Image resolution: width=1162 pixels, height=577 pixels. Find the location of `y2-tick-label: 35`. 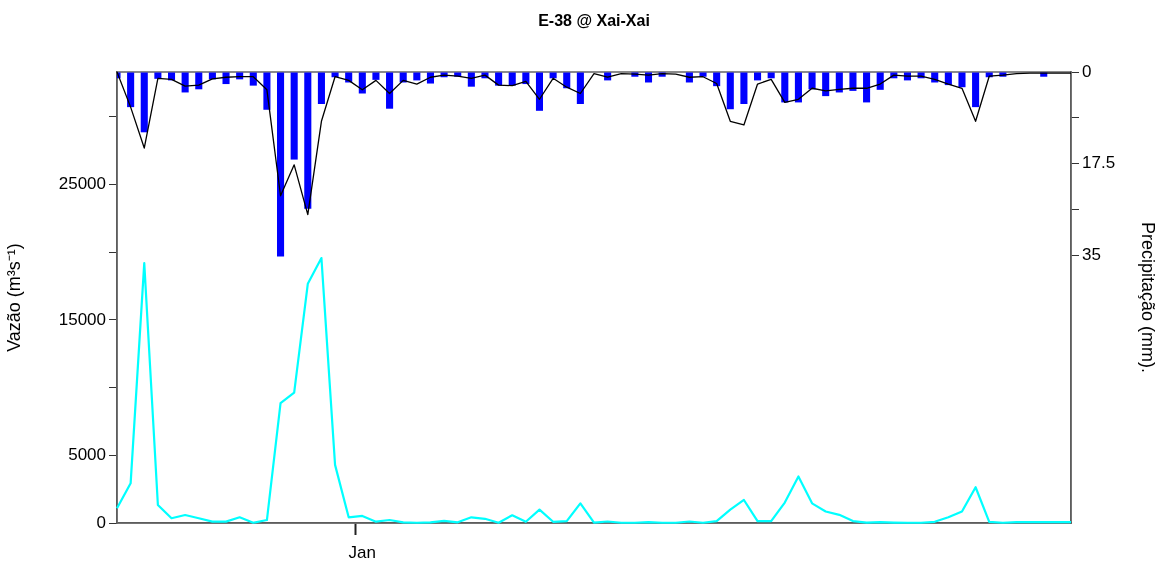

y2-tick-label: 35 is located at coordinates (1091, 255).